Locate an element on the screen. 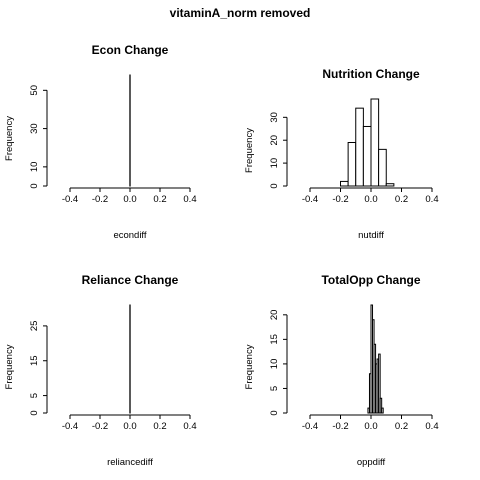 The width and height of the screenshot is (480, 480). figure-title: vitaminA_norm removed is located at coordinates (240, 13).